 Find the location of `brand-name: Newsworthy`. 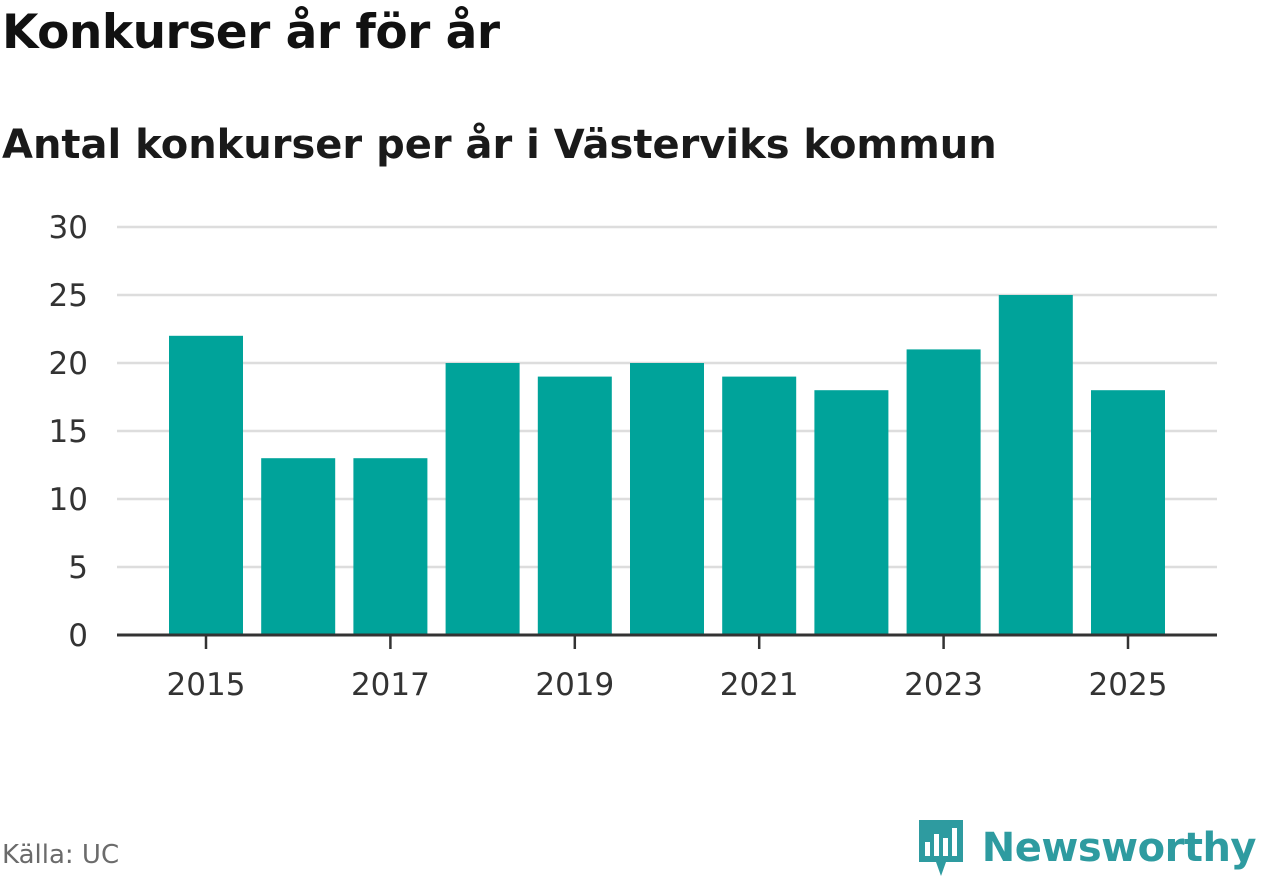

brand-name: Newsworthy is located at coordinates (1119, 848).